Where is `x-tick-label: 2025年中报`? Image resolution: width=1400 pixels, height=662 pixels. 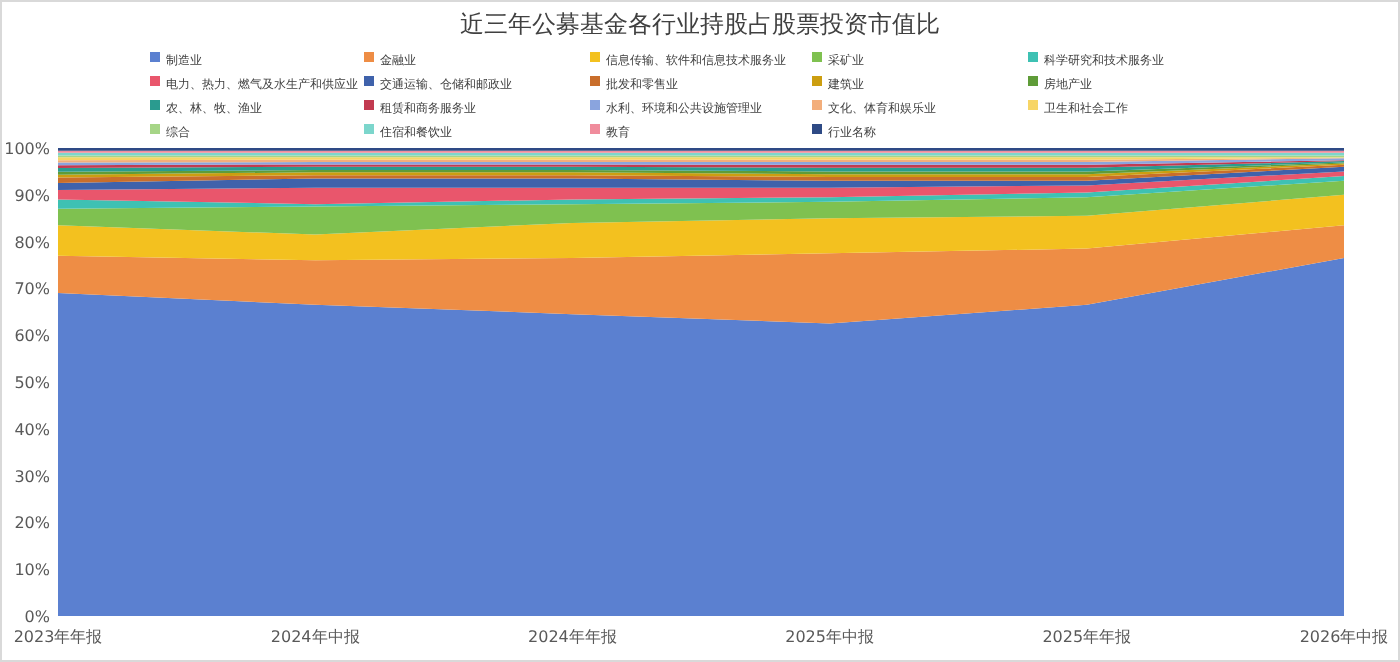
x-tick-label: 2025年中报 is located at coordinates (829, 637).